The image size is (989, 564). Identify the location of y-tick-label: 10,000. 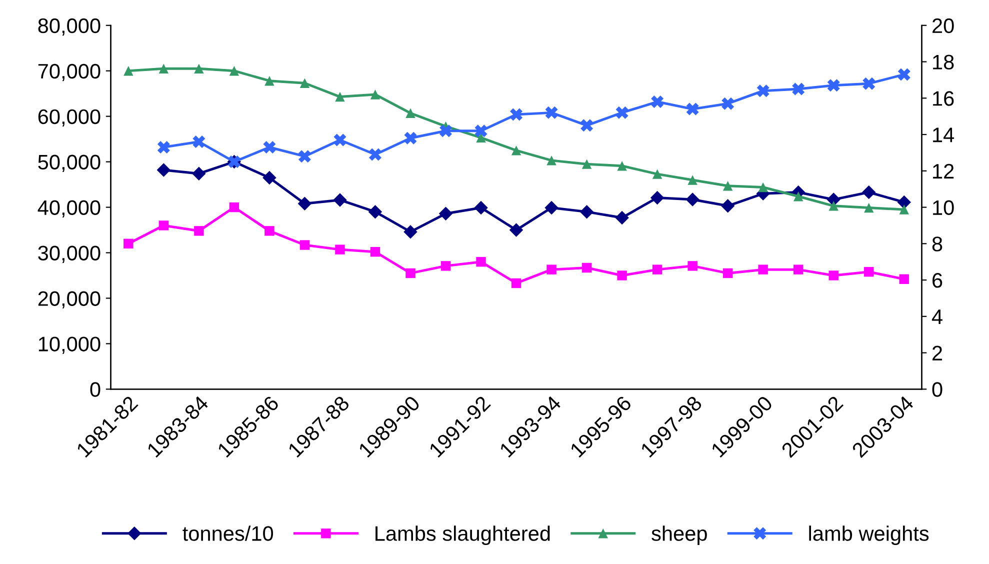
(69, 345).